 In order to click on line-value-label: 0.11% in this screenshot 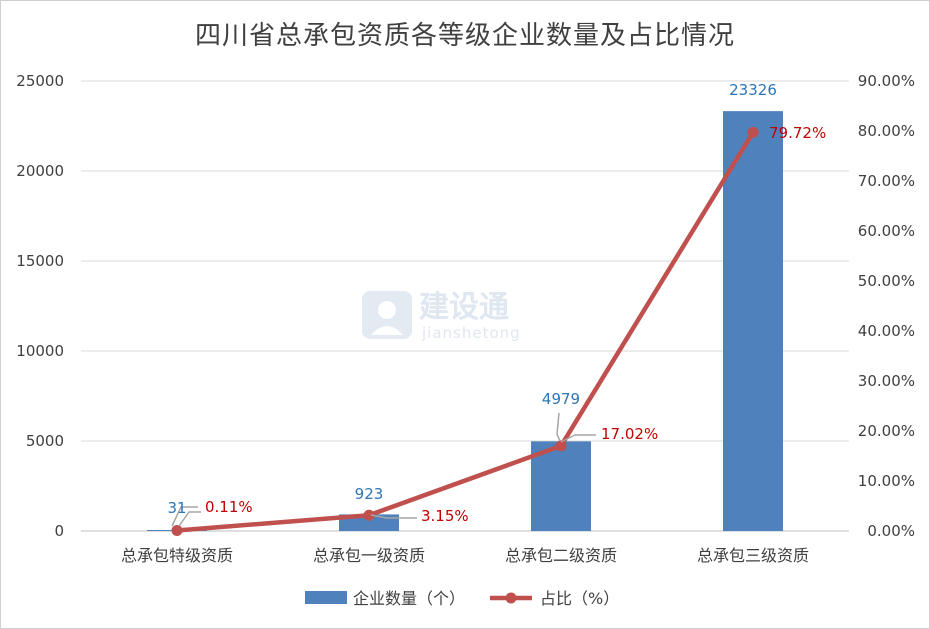, I will do `click(229, 507)`.